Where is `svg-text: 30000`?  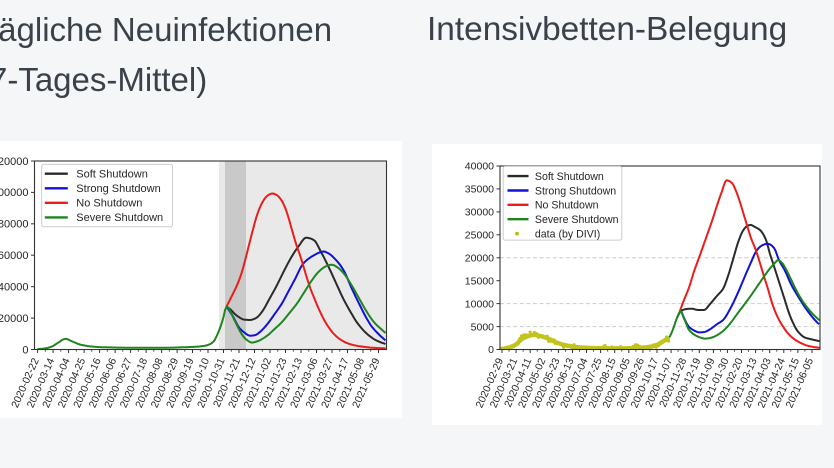 svg-text: 30000 is located at coordinates (479, 213).